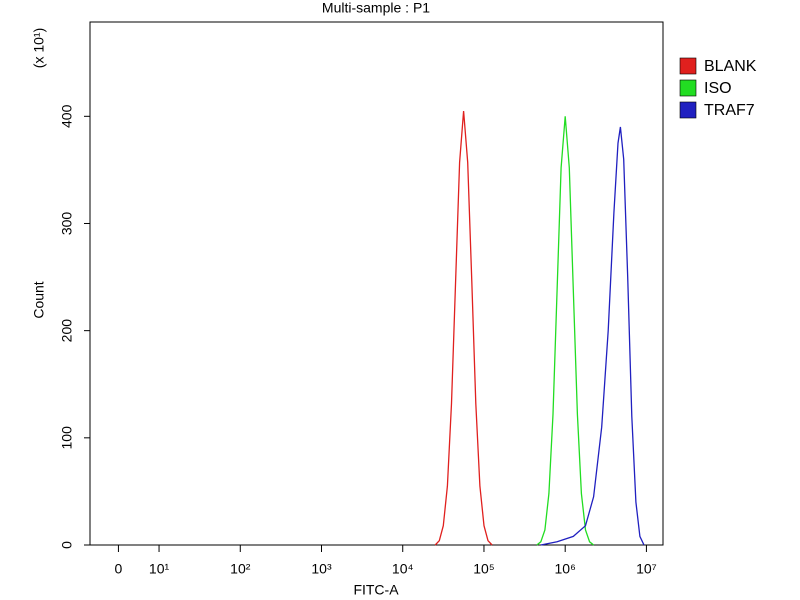 The height and width of the screenshot is (600, 800). What do you see at coordinates (729, 110) in the screenshot?
I see `legend-label: TRAF7` at bounding box center [729, 110].